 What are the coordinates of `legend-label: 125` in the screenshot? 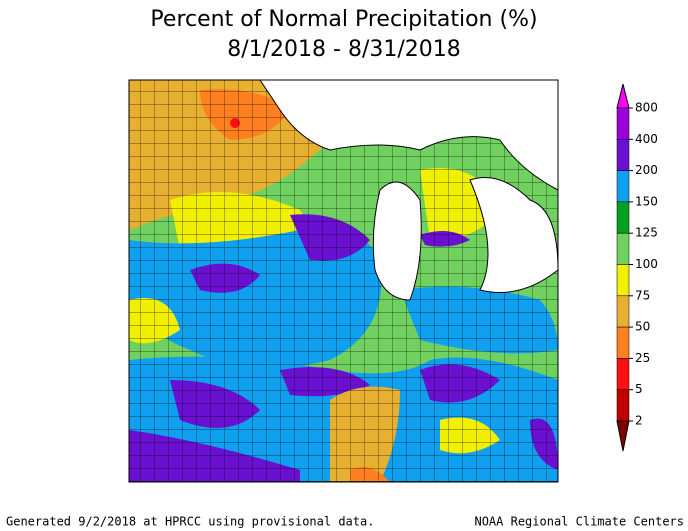 It's located at (646, 233).